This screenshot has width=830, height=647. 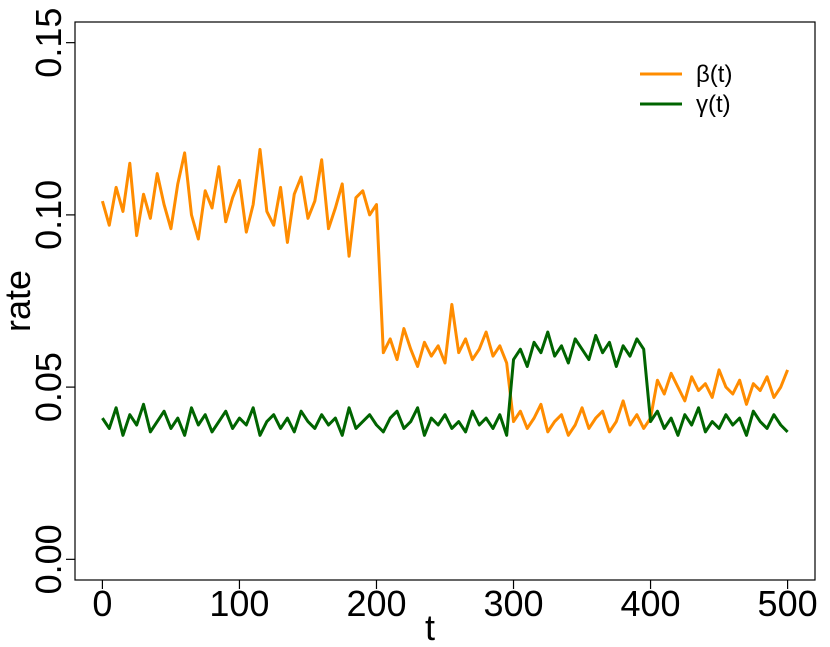 What do you see at coordinates (48, 43) in the screenshot?
I see `y-tick-label: 0.15` at bounding box center [48, 43].